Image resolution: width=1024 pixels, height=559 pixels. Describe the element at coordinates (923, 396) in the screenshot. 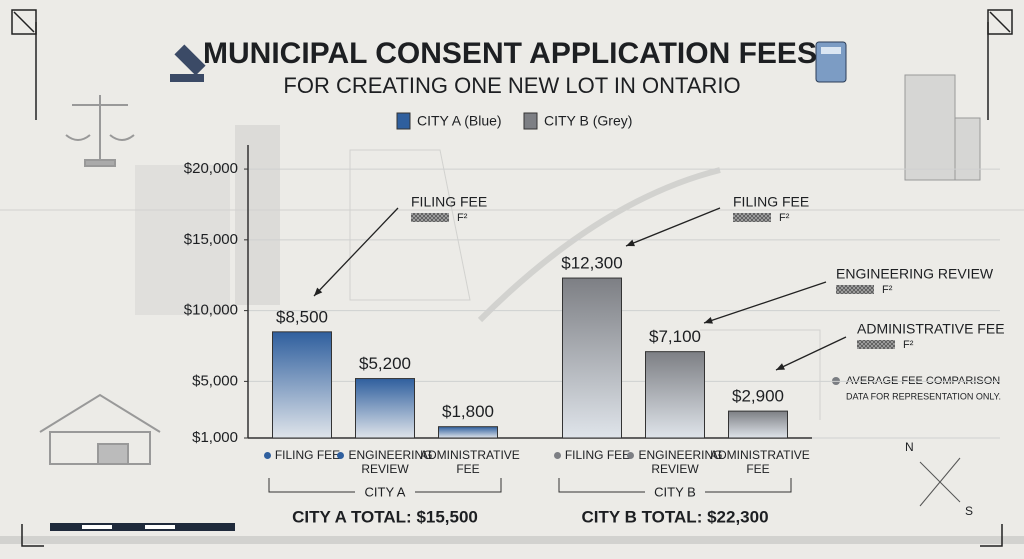

I see `note: DATA FOR REPRESENTATION ONLY.` at that location.